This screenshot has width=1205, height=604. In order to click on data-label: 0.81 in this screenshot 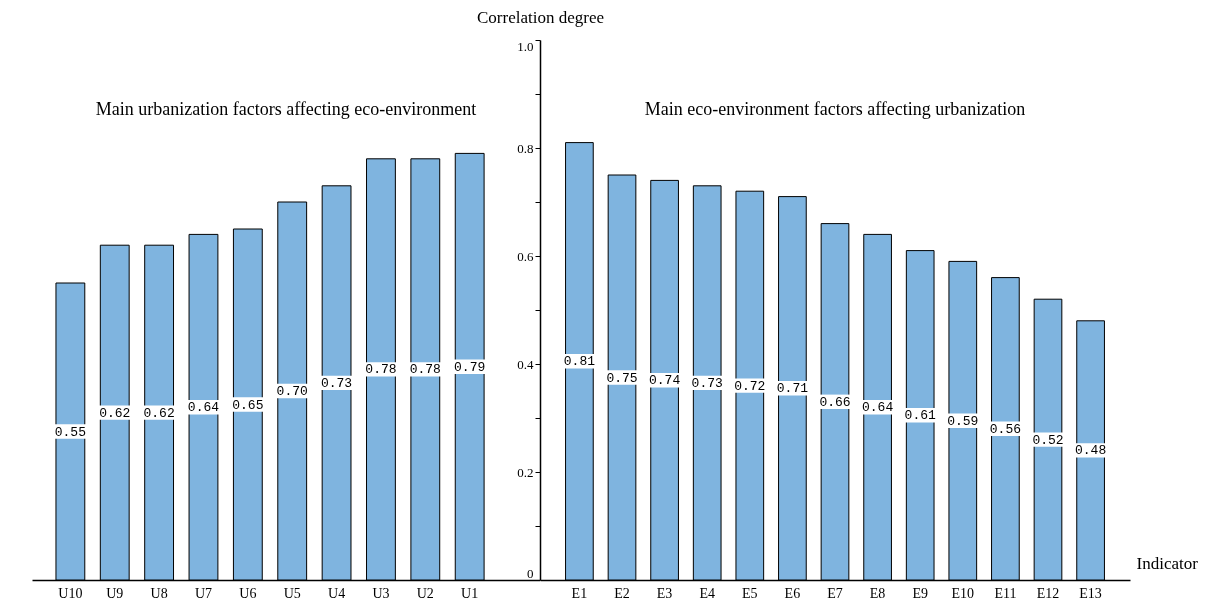, I will do `click(579, 362)`.